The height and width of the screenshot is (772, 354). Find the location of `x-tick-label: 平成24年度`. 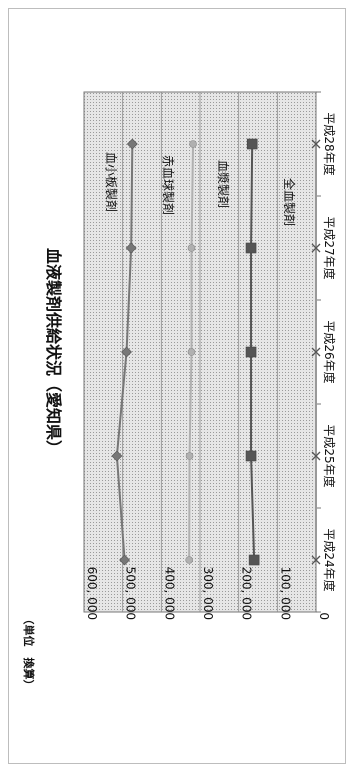

x-tick-label: 平成24年度 is located at coordinates (329, 559).